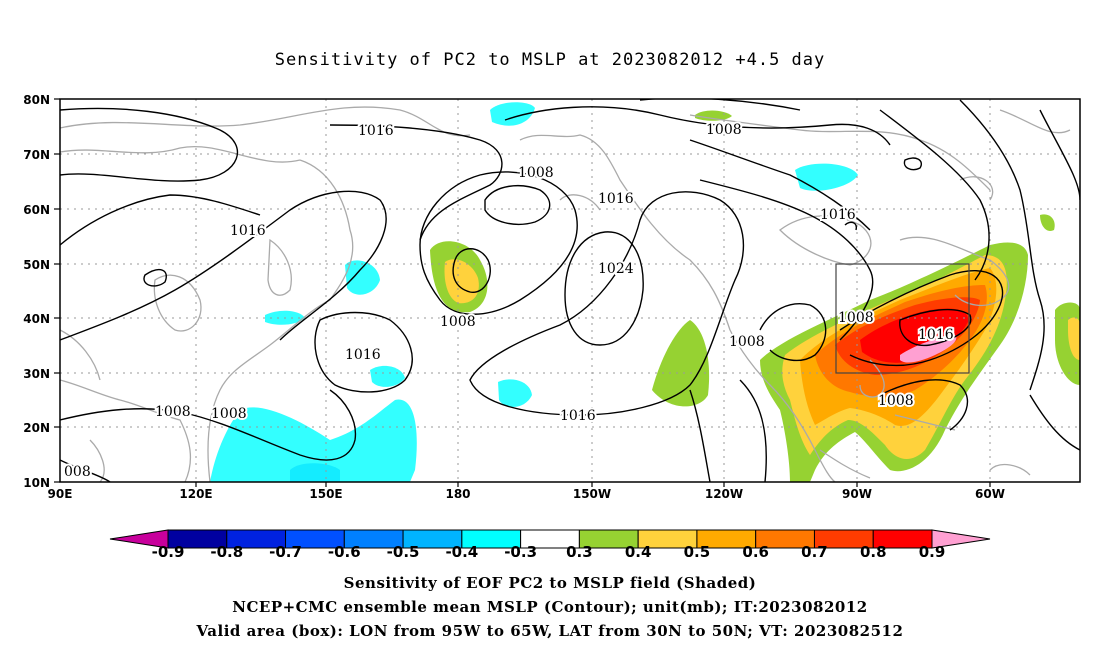  I want to click on colorbar-label: 0.3, so click(579, 552).